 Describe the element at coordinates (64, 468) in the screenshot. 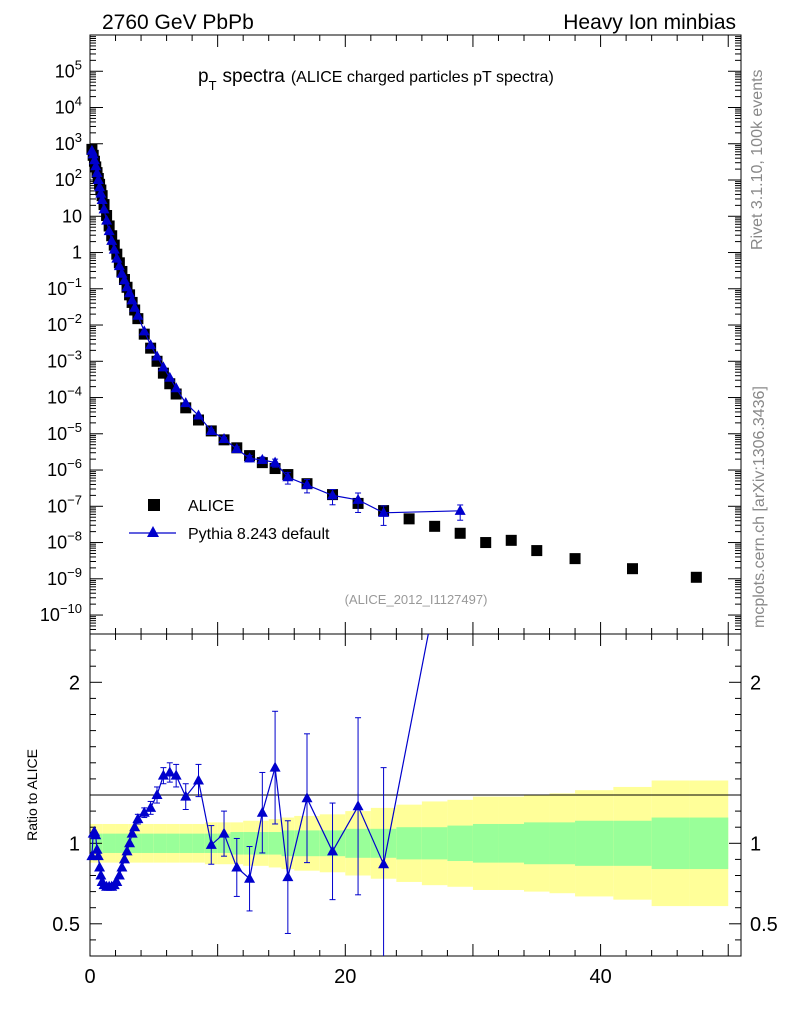

I see `y-tick-label: 10⁻⁶` at that location.